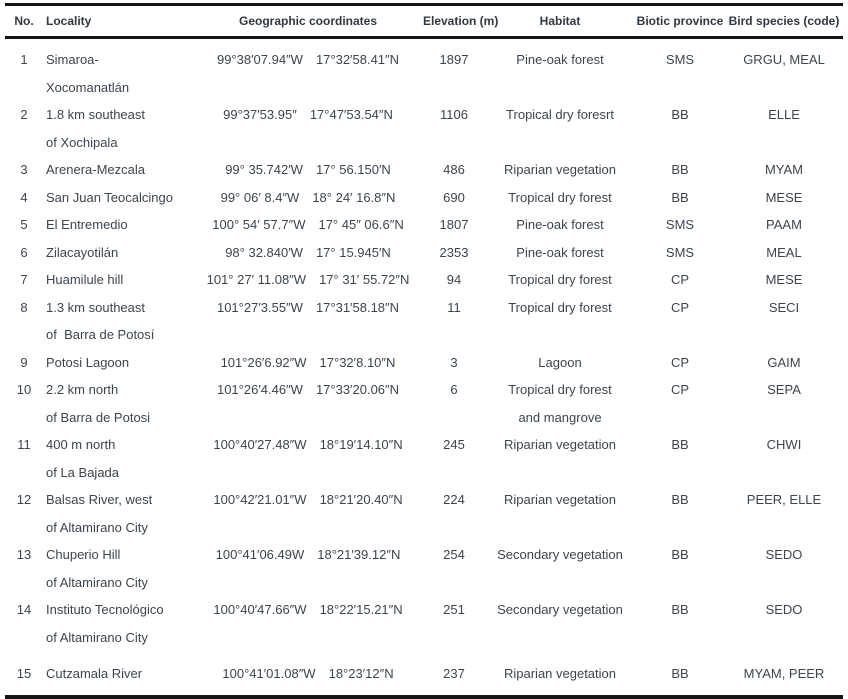 This screenshot has width=848, height=699. Describe the element at coordinates (24, 169) in the screenshot. I see `row-number: 3` at that location.